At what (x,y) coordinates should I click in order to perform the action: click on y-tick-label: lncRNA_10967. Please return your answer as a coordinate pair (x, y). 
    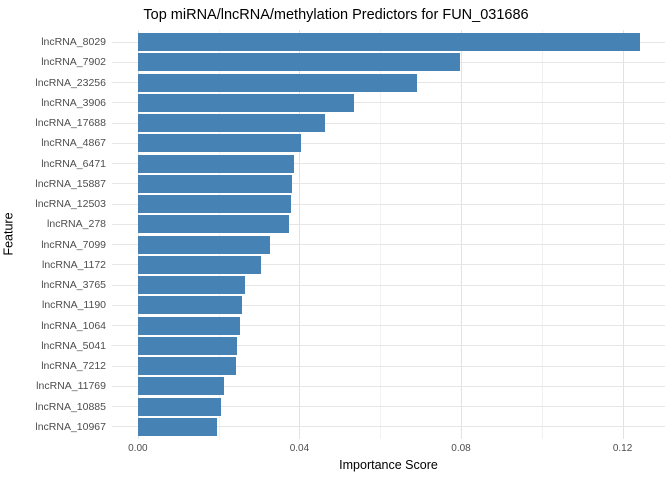
    Looking at the image, I should click on (70, 426).